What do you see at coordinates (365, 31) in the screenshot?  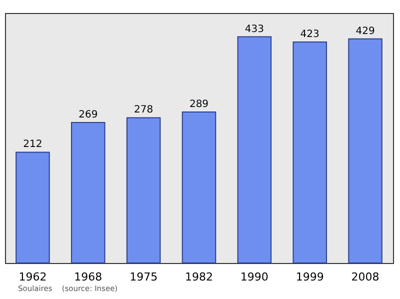 I see `data-label: 429` at bounding box center [365, 31].